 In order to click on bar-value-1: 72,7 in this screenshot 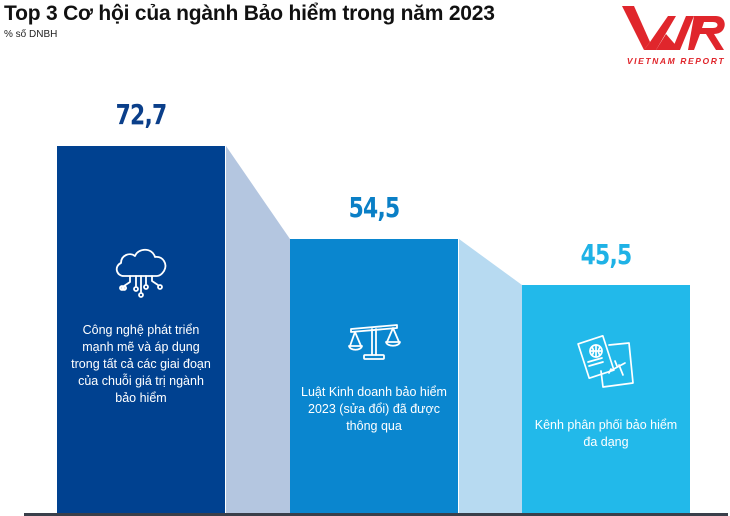, I will do `click(141, 114)`.